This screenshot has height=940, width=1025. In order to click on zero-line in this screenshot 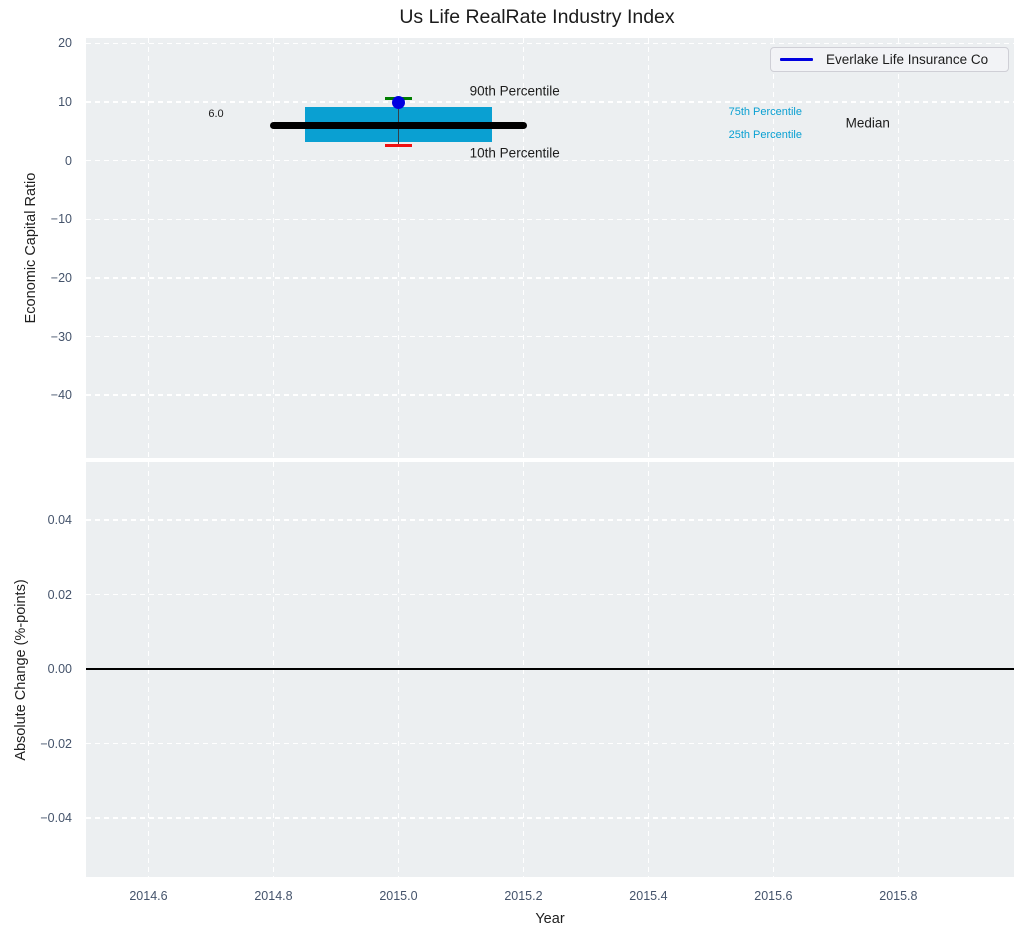, I will do `click(550, 669)`.